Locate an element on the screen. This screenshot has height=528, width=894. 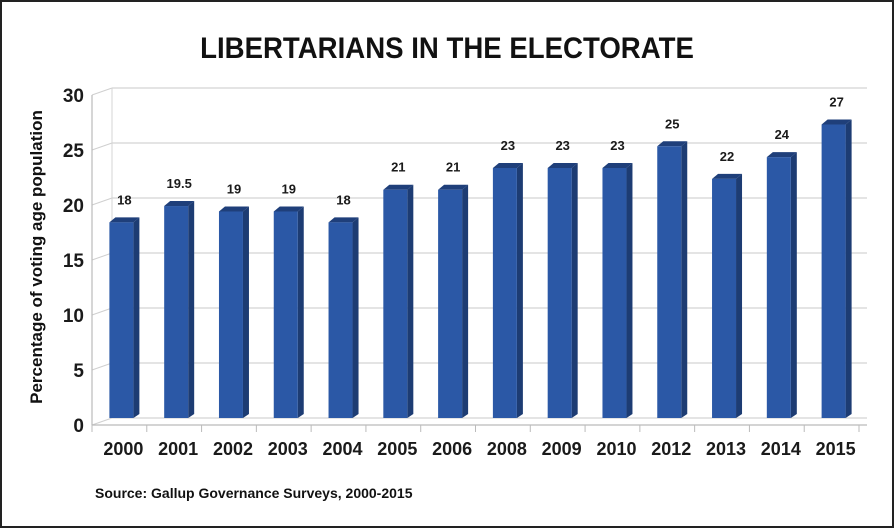
x-tick-label: 2002 is located at coordinates (233, 449).